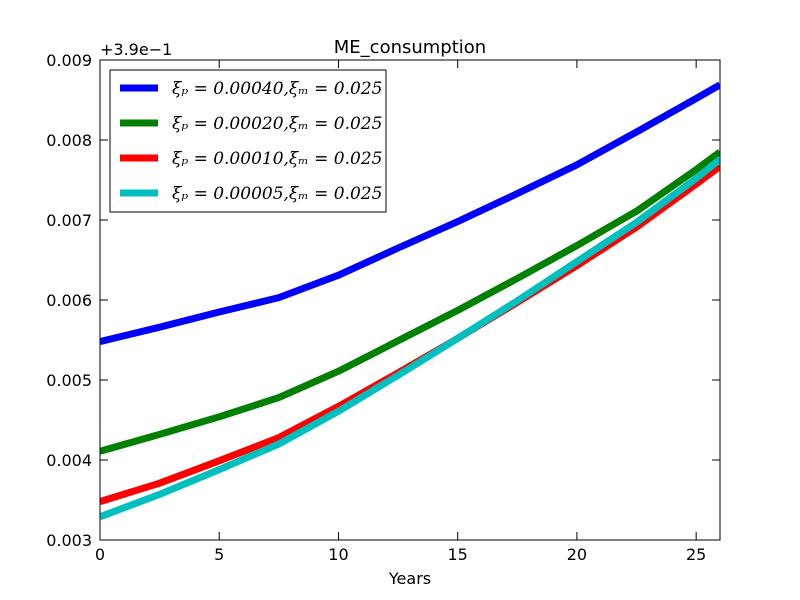 The width and height of the screenshot is (800, 600). What do you see at coordinates (409, 578) in the screenshot?
I see `x-axis-label: Years` at bounding box center [409, 578].